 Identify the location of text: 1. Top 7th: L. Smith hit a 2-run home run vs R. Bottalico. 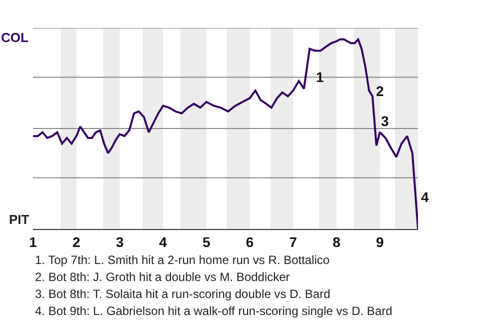
(182, 260).